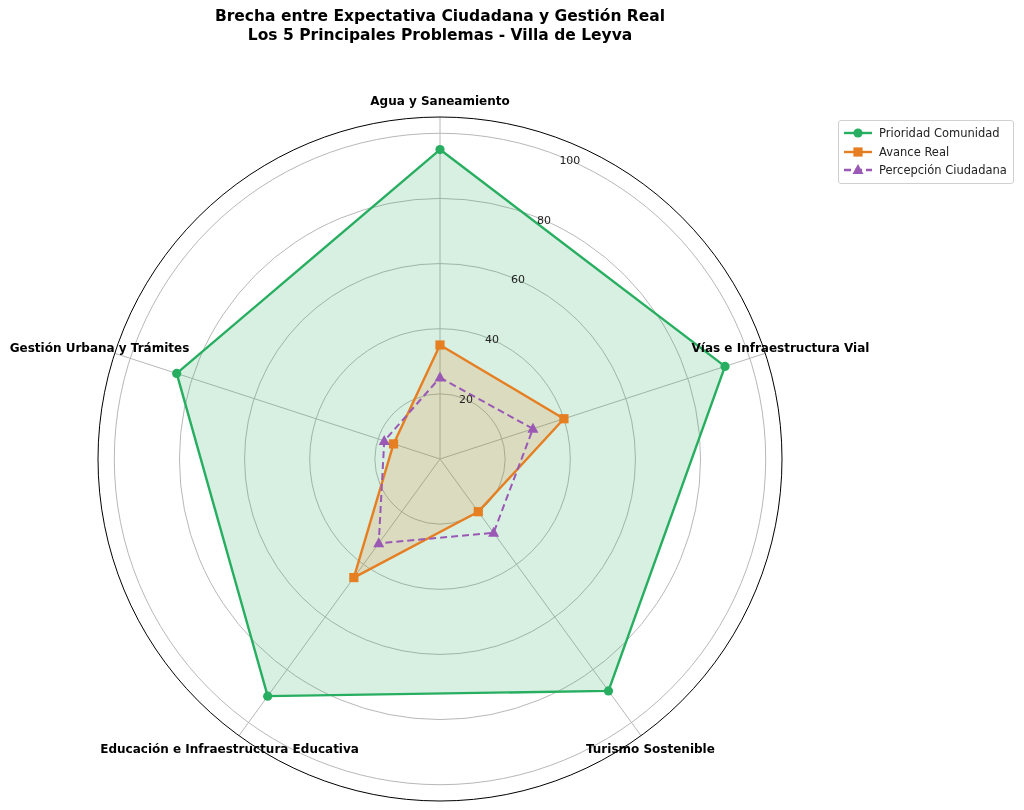  Describe the element at coordinates (465, 399) in the screenshot. I see `y-tick-label: 20` at that location.